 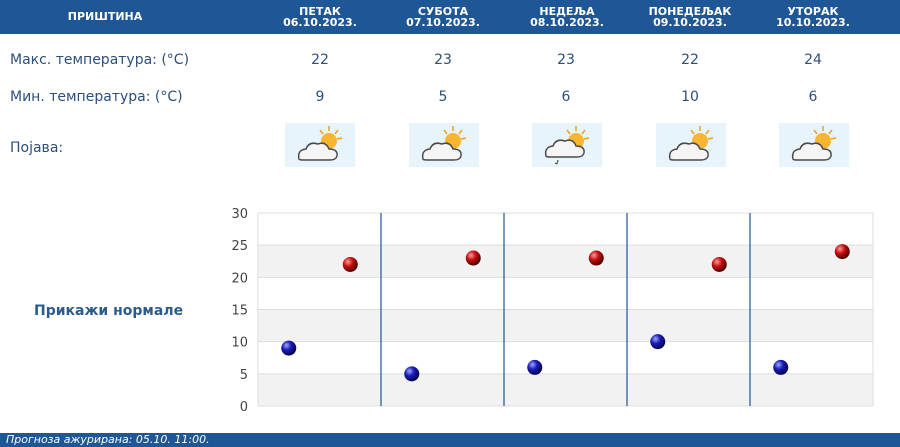 What do you see at coordinates (96, 97) in the screenshot?
I see `min-temp-label: Мин. температура: (°C)` at bounding box center [96, 97].